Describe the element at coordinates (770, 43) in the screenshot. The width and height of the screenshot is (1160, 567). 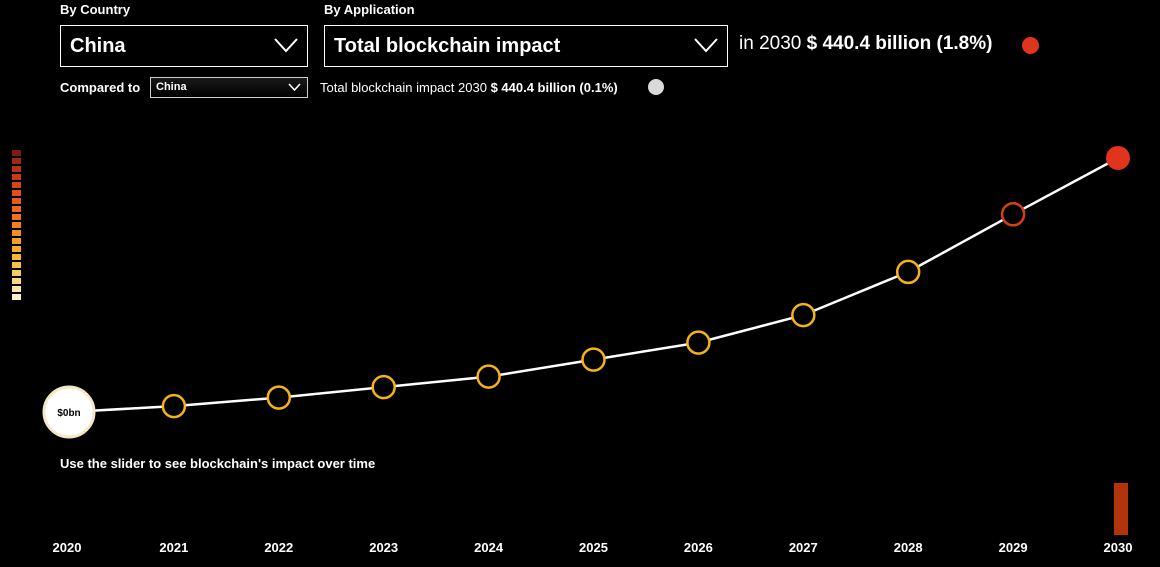
I see `summary-prefix: in 2030` at that location.